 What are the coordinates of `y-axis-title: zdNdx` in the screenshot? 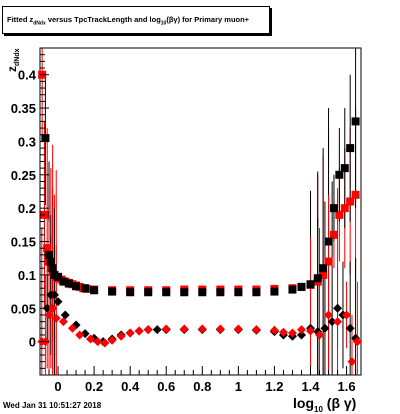 It's located at (13, 60).